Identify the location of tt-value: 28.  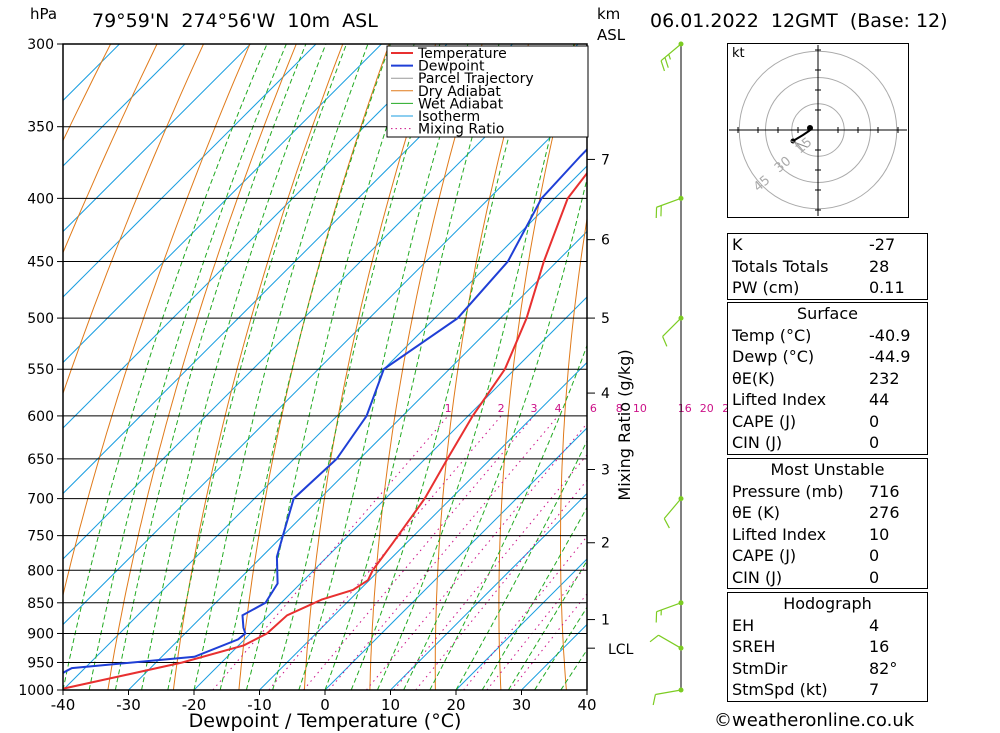
(879, 266).